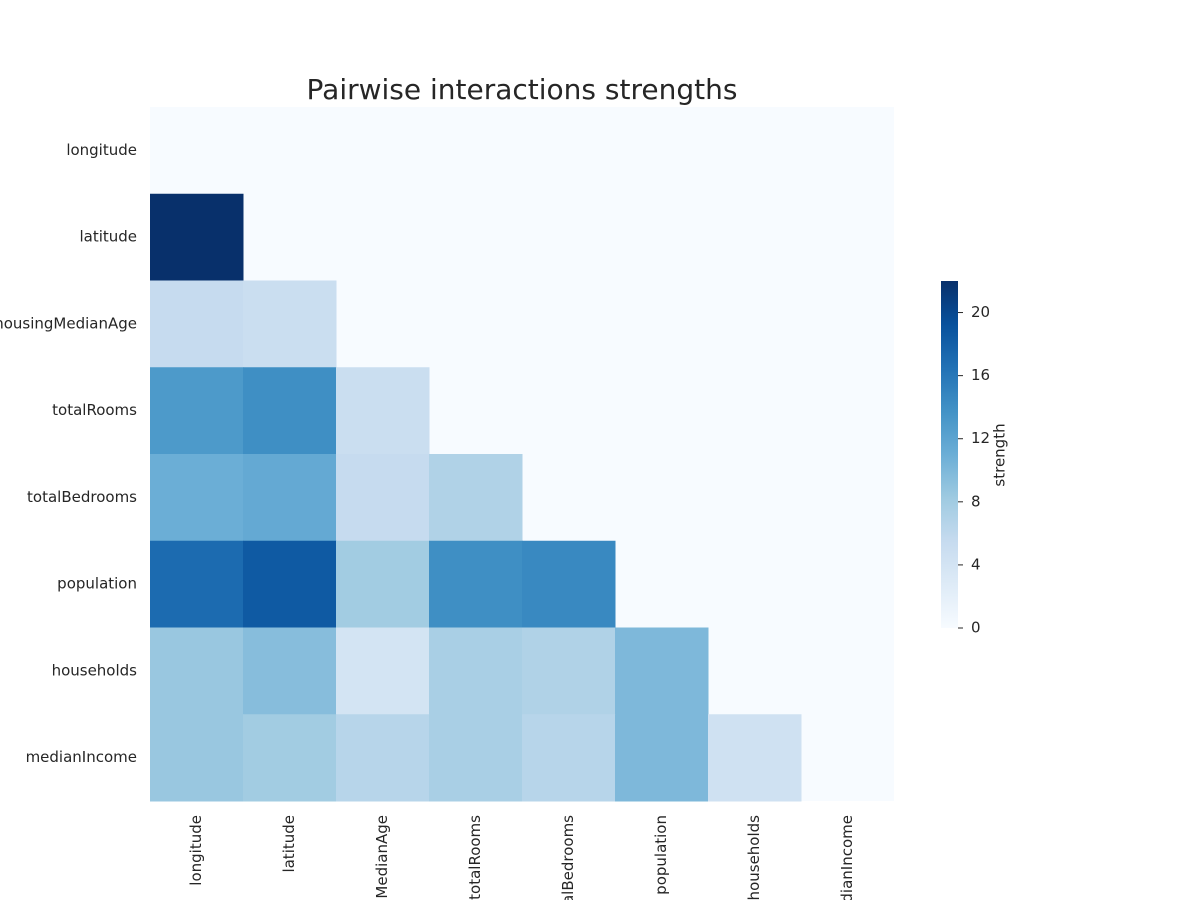 Image resolution: width=1200 pixels, height=900 pixels. What do you see at coordinates (94, 410) in the screenshot?
I see `row-label: totalRooms` at bounding box center [94, 410].